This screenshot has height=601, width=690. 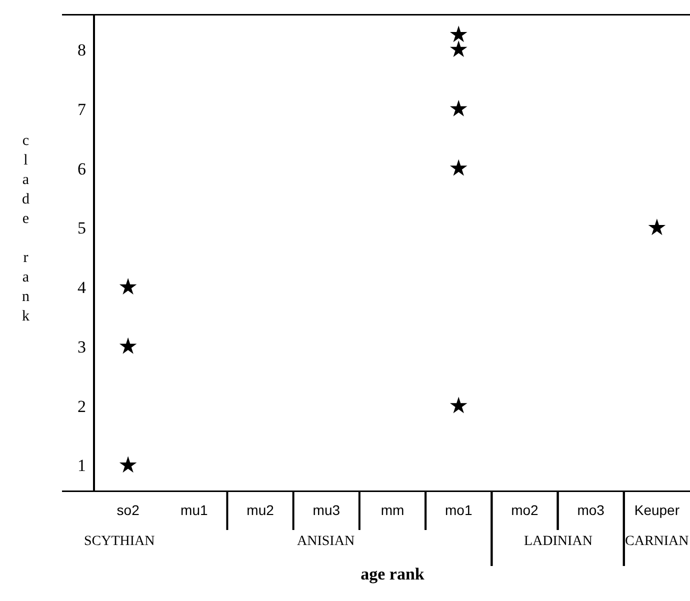 What do you see at coordinates (82, 168) in the screenshot?
I see `y-tick-label: 6` at bounding box center [82, 168].